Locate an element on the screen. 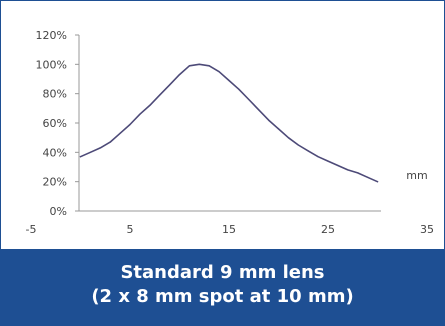 This screenshot has width=445, height=326. x-tick-label: 5 is located at coordinates (130, 229).